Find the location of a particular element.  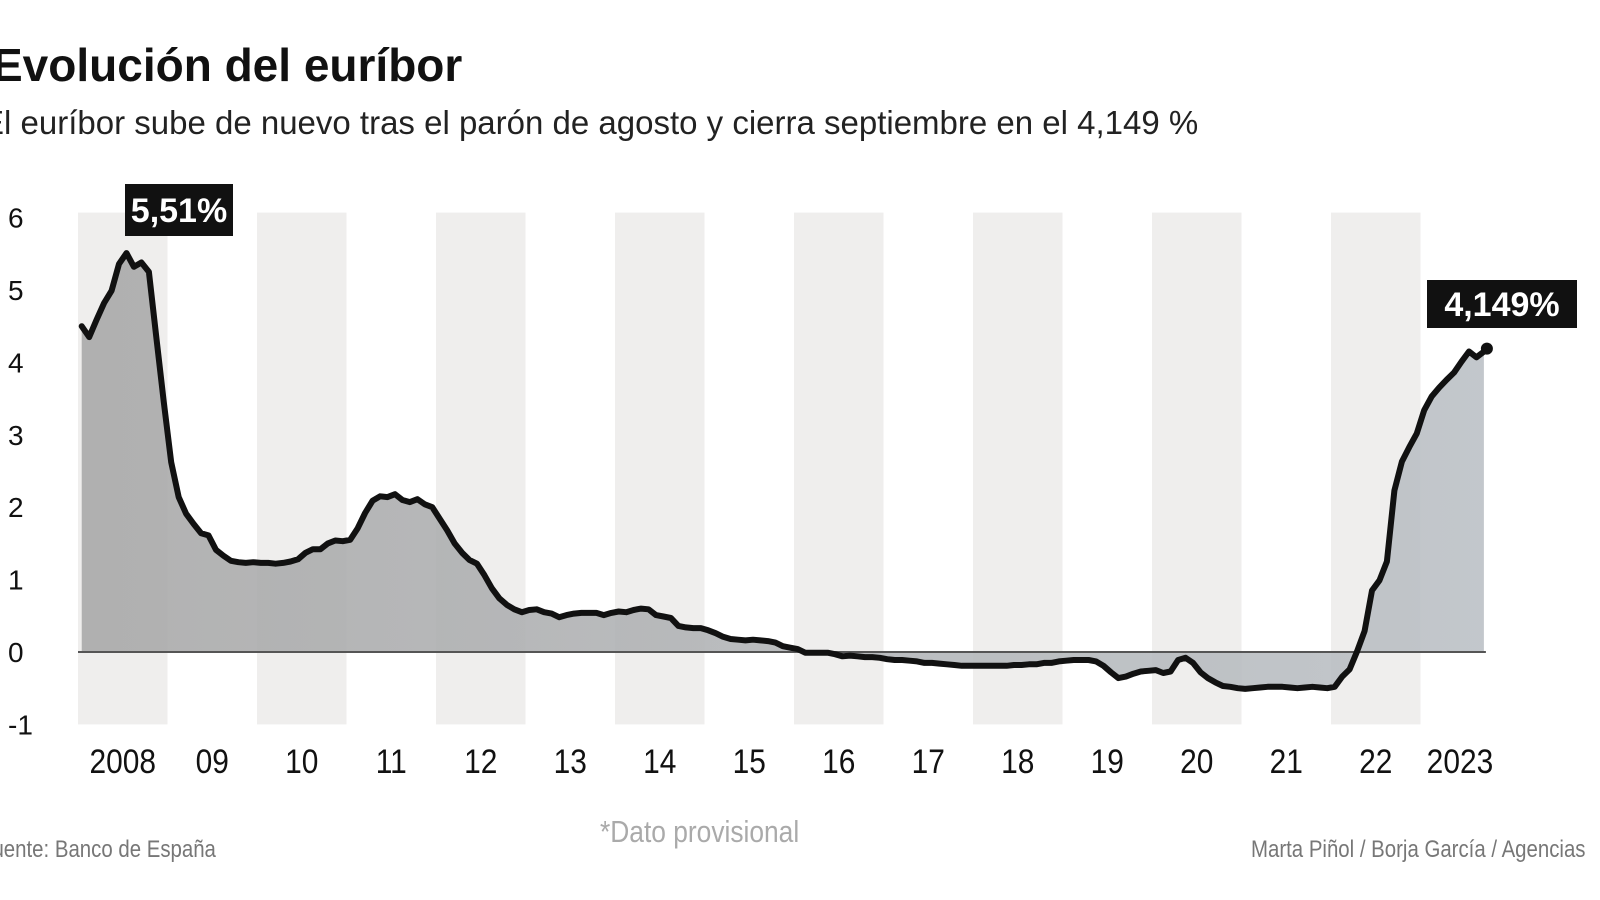

y-tick-label: 6 is located at coordinates (16, 218).